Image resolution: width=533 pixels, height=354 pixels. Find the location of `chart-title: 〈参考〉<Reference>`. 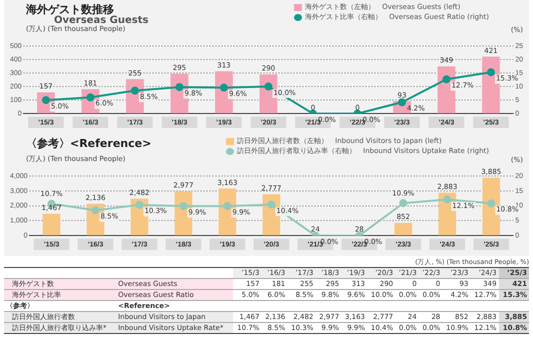

chart-title: 〈参考〉<Reference> is located at coordinates (89, 143).